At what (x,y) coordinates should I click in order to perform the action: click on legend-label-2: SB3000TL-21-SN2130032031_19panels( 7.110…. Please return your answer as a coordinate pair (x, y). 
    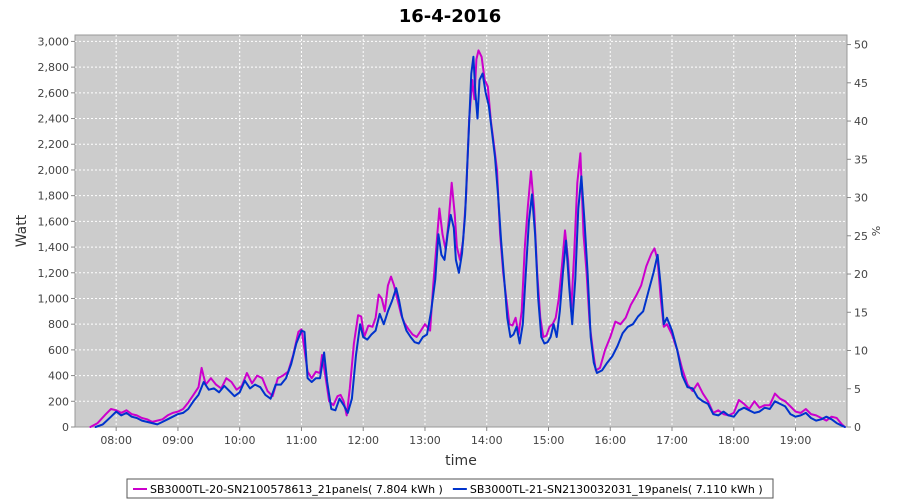
    Looking at the image, I should click on (616, 489).